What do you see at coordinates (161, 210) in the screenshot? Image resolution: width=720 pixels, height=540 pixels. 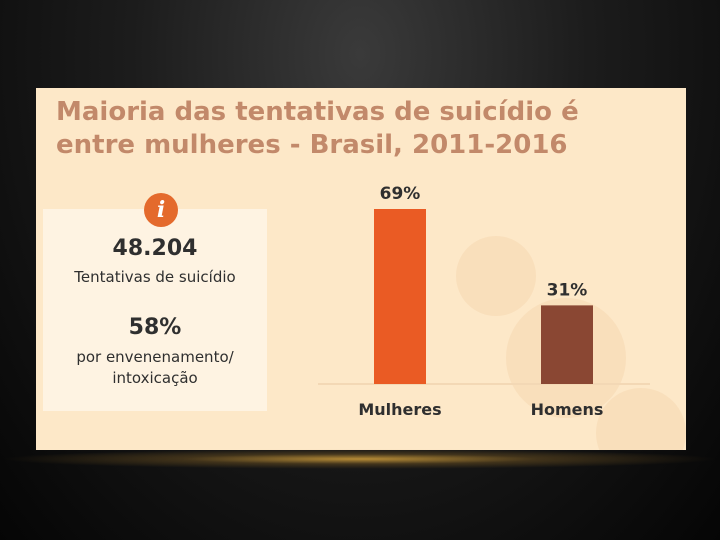 I see `info-icon: i` at bounding box center [161, 210].